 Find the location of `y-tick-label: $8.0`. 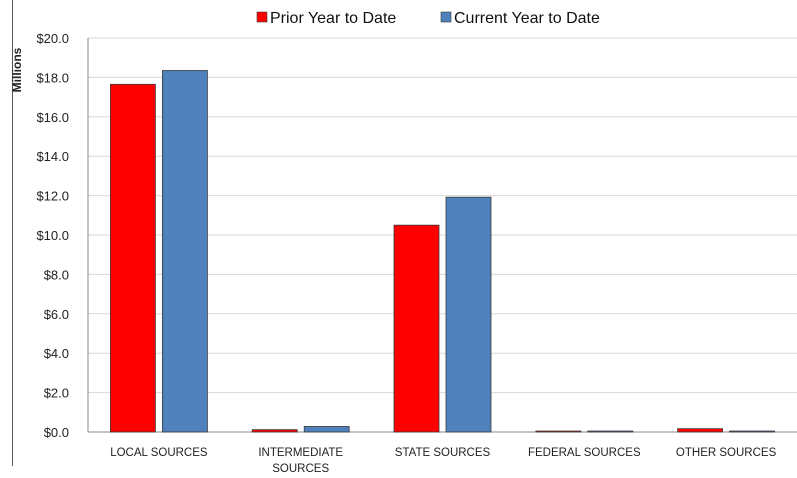

y-tick-label: $8.0 is located at coordinates (56, 274).